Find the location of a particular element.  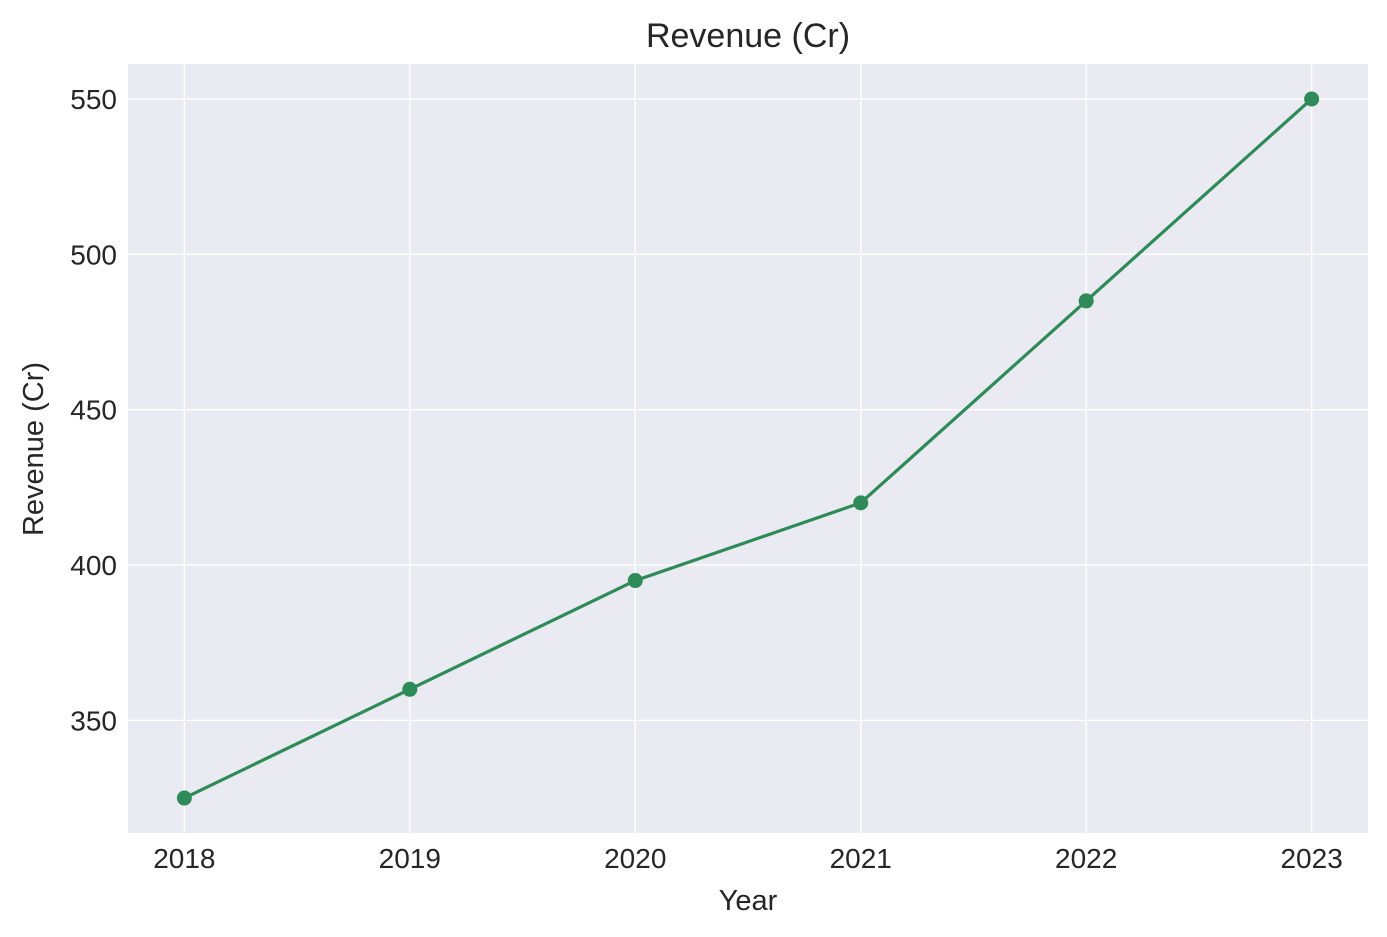

y-tick-label: 450 is located at coordinates (93, 410).